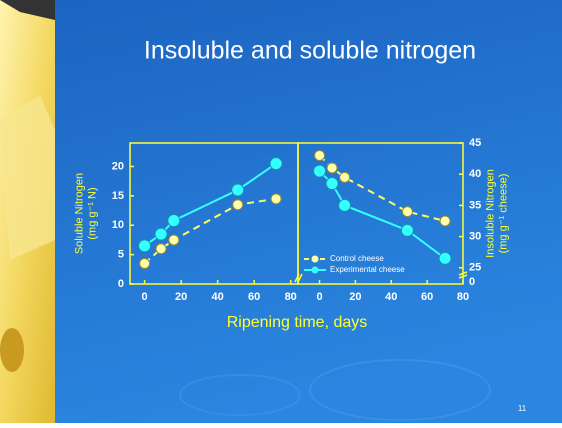 The width and height of the screenshot is (562, 428). Describe the element at coordinates (522, 408) in the screenshot. I see `page-number: 11` at that location.